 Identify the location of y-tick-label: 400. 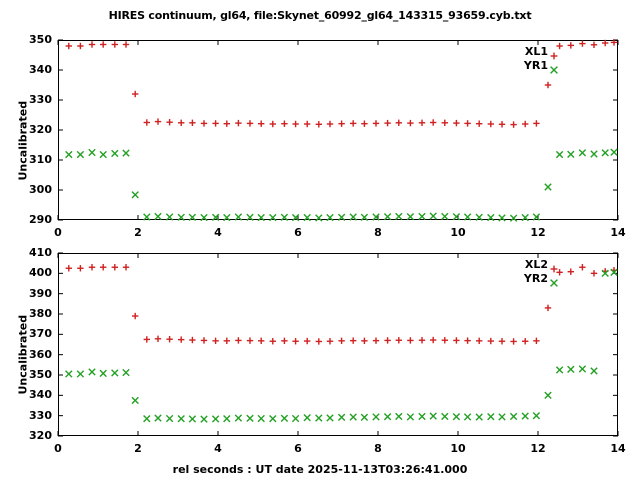
(40, 273).